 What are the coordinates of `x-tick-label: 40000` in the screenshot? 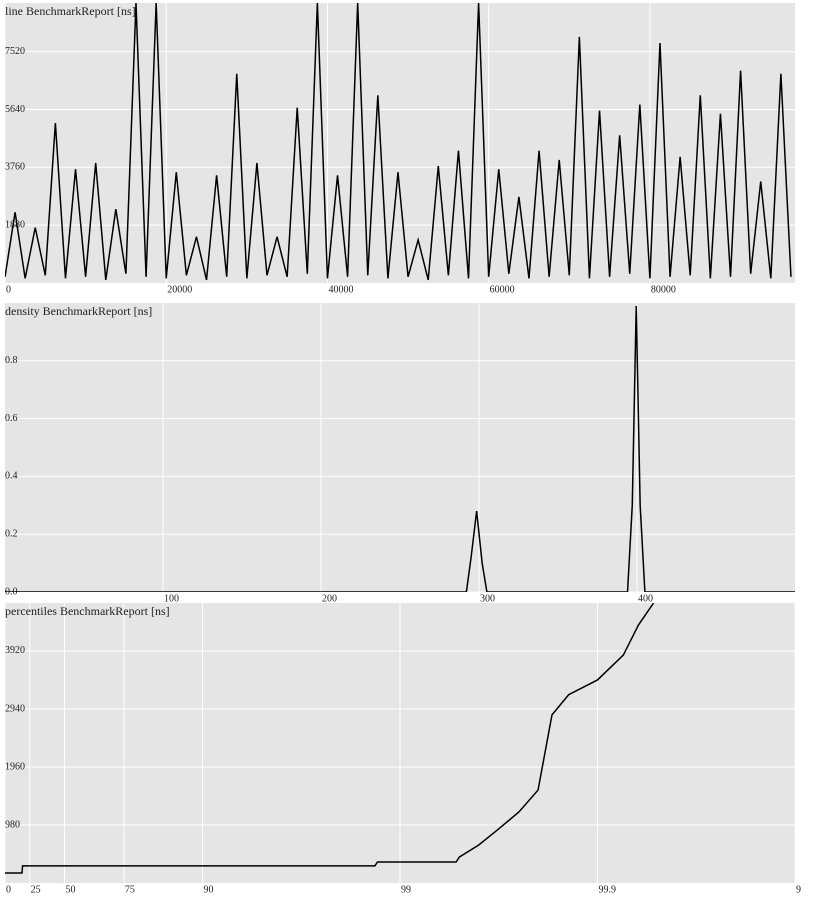 It's located at (340, 289).